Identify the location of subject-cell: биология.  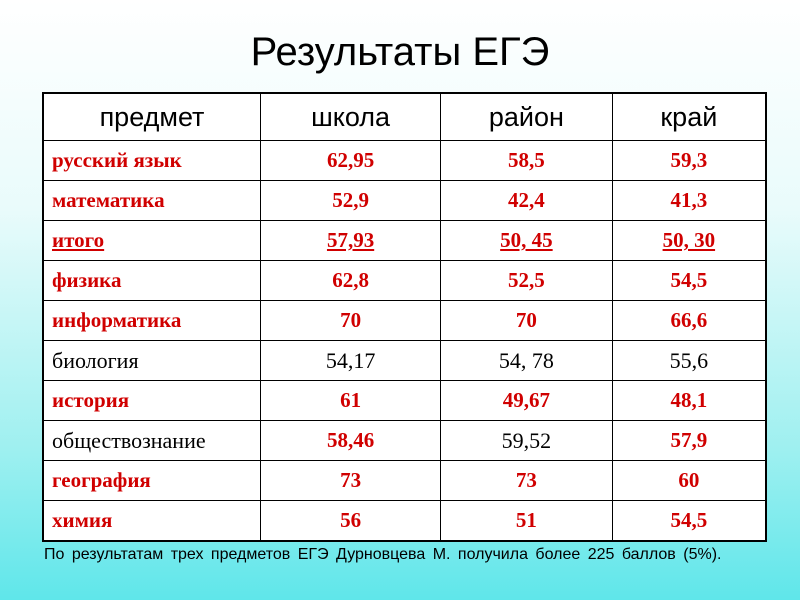
(151, 360).